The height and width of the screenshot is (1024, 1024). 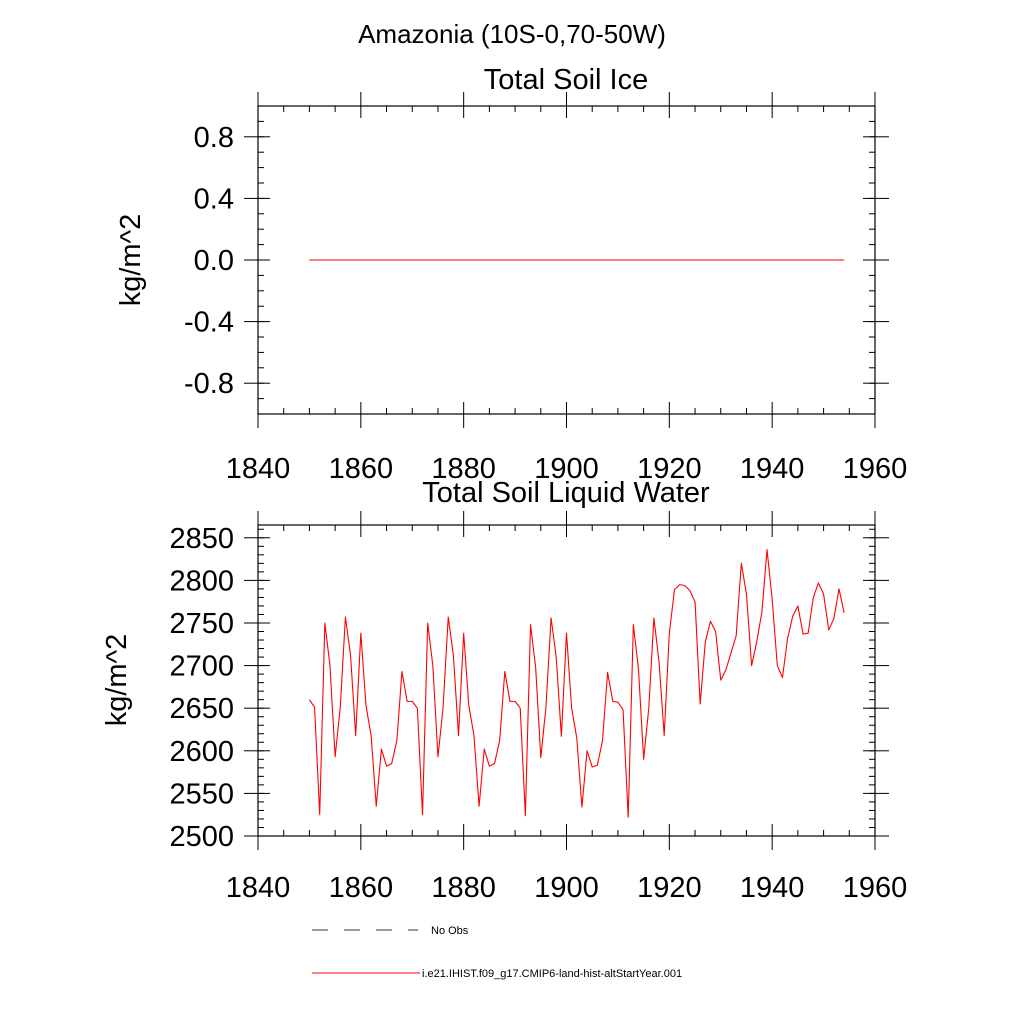 What do you see at coordinates (201, 667) in the screenshot?
I see `y-tick-label: 2700` at bounding box center [201, 667].